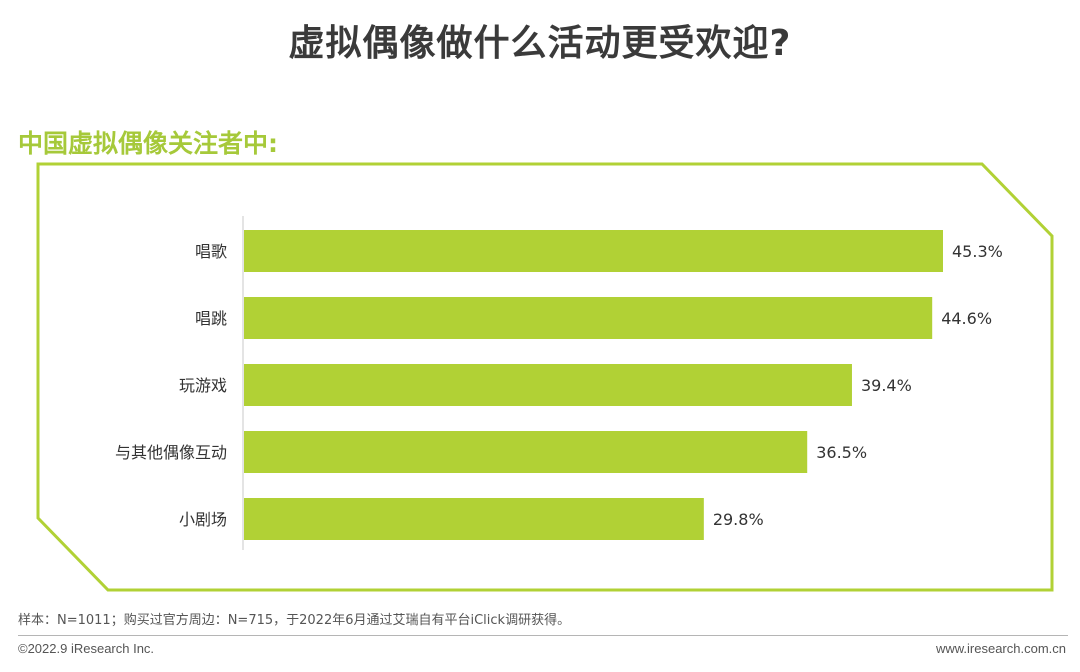 This screenshot has width=1080, height=672. I want to click on value-label: 29.8%, so click(738, 519).